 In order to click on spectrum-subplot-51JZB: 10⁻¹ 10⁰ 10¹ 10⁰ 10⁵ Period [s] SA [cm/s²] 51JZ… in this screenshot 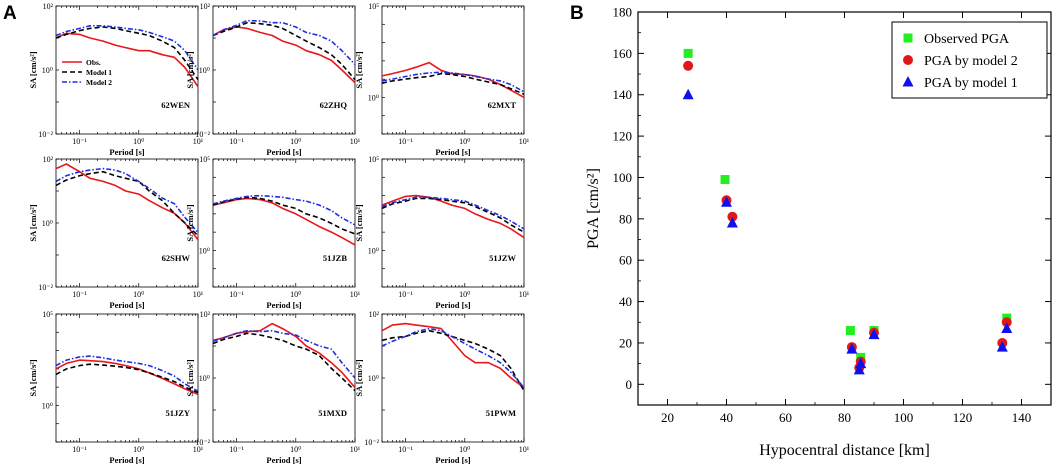, I will do `click(273, 232)`.